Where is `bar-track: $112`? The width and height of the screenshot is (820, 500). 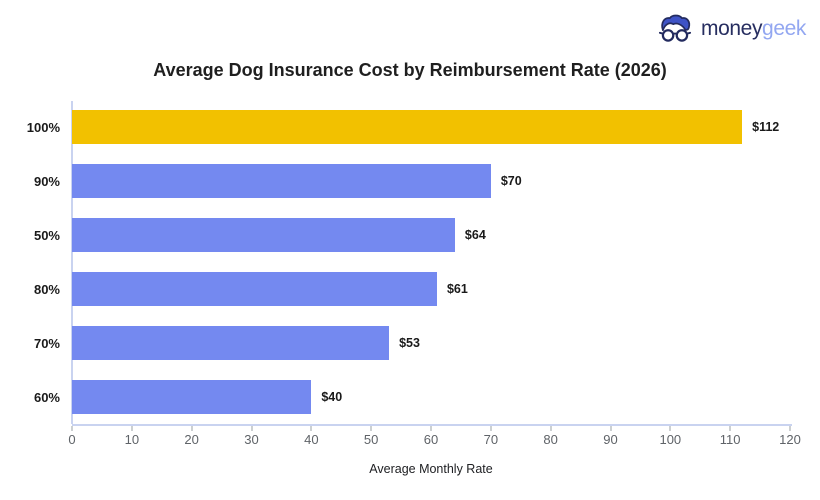
bar-track: $112 is located at coordinates (431, 127).